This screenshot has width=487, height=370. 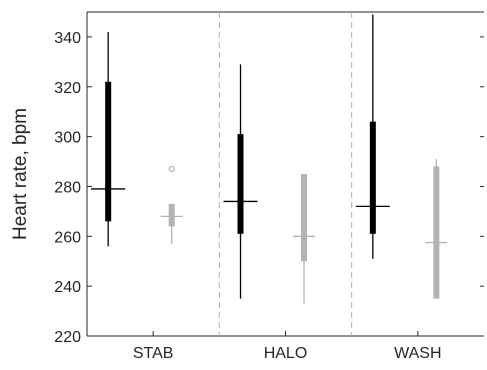 What do you see at coordinates (67, 187) in the screenshot?
I see `y-tick-label: 280` at bounding box center [67, 187].